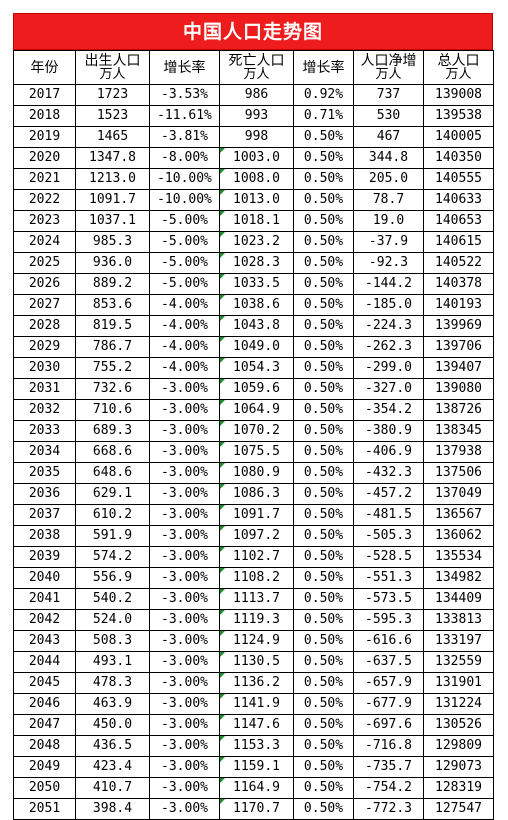 Image resolution: width=508 pixels, height=820 pixels. I want to click on cell-net: -262.3, so click(388, 347).